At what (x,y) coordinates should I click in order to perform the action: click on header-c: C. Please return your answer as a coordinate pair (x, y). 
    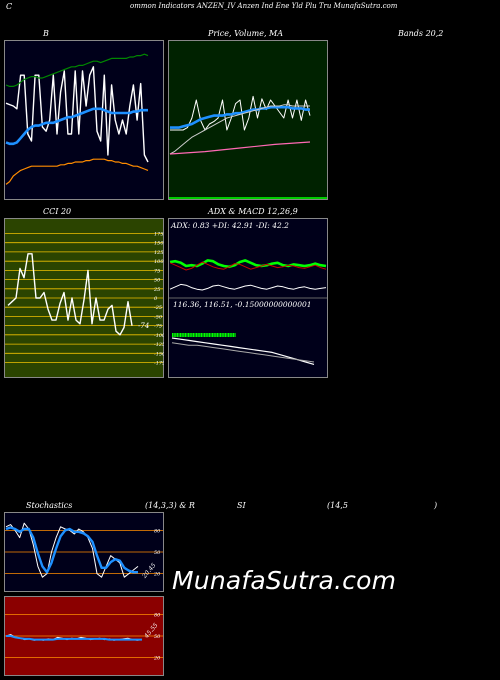
    Looking at the image, I should click on (9, 6).